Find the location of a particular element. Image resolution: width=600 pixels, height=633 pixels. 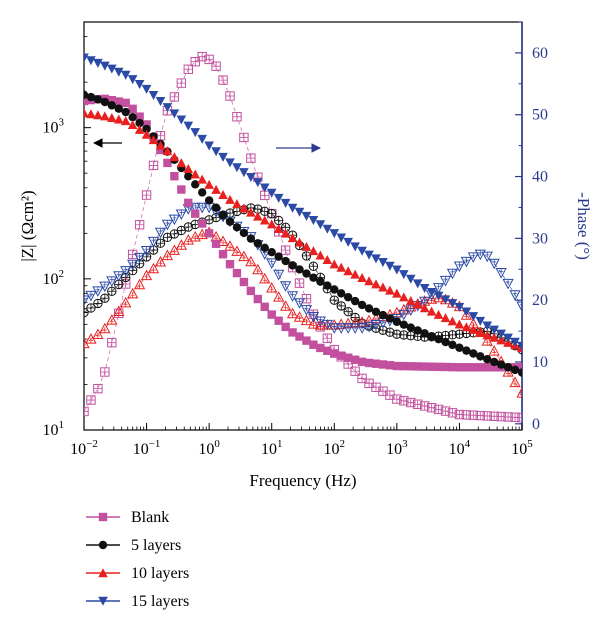

legend-marker-10-layers is located at coordinates (103, 573).